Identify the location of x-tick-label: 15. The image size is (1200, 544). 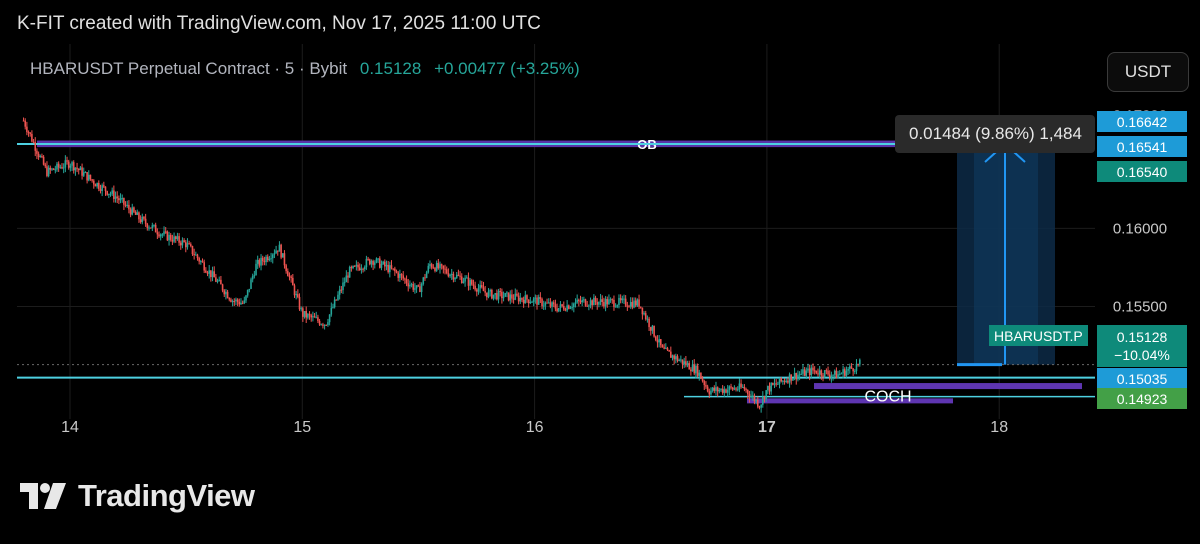
(302, 427).